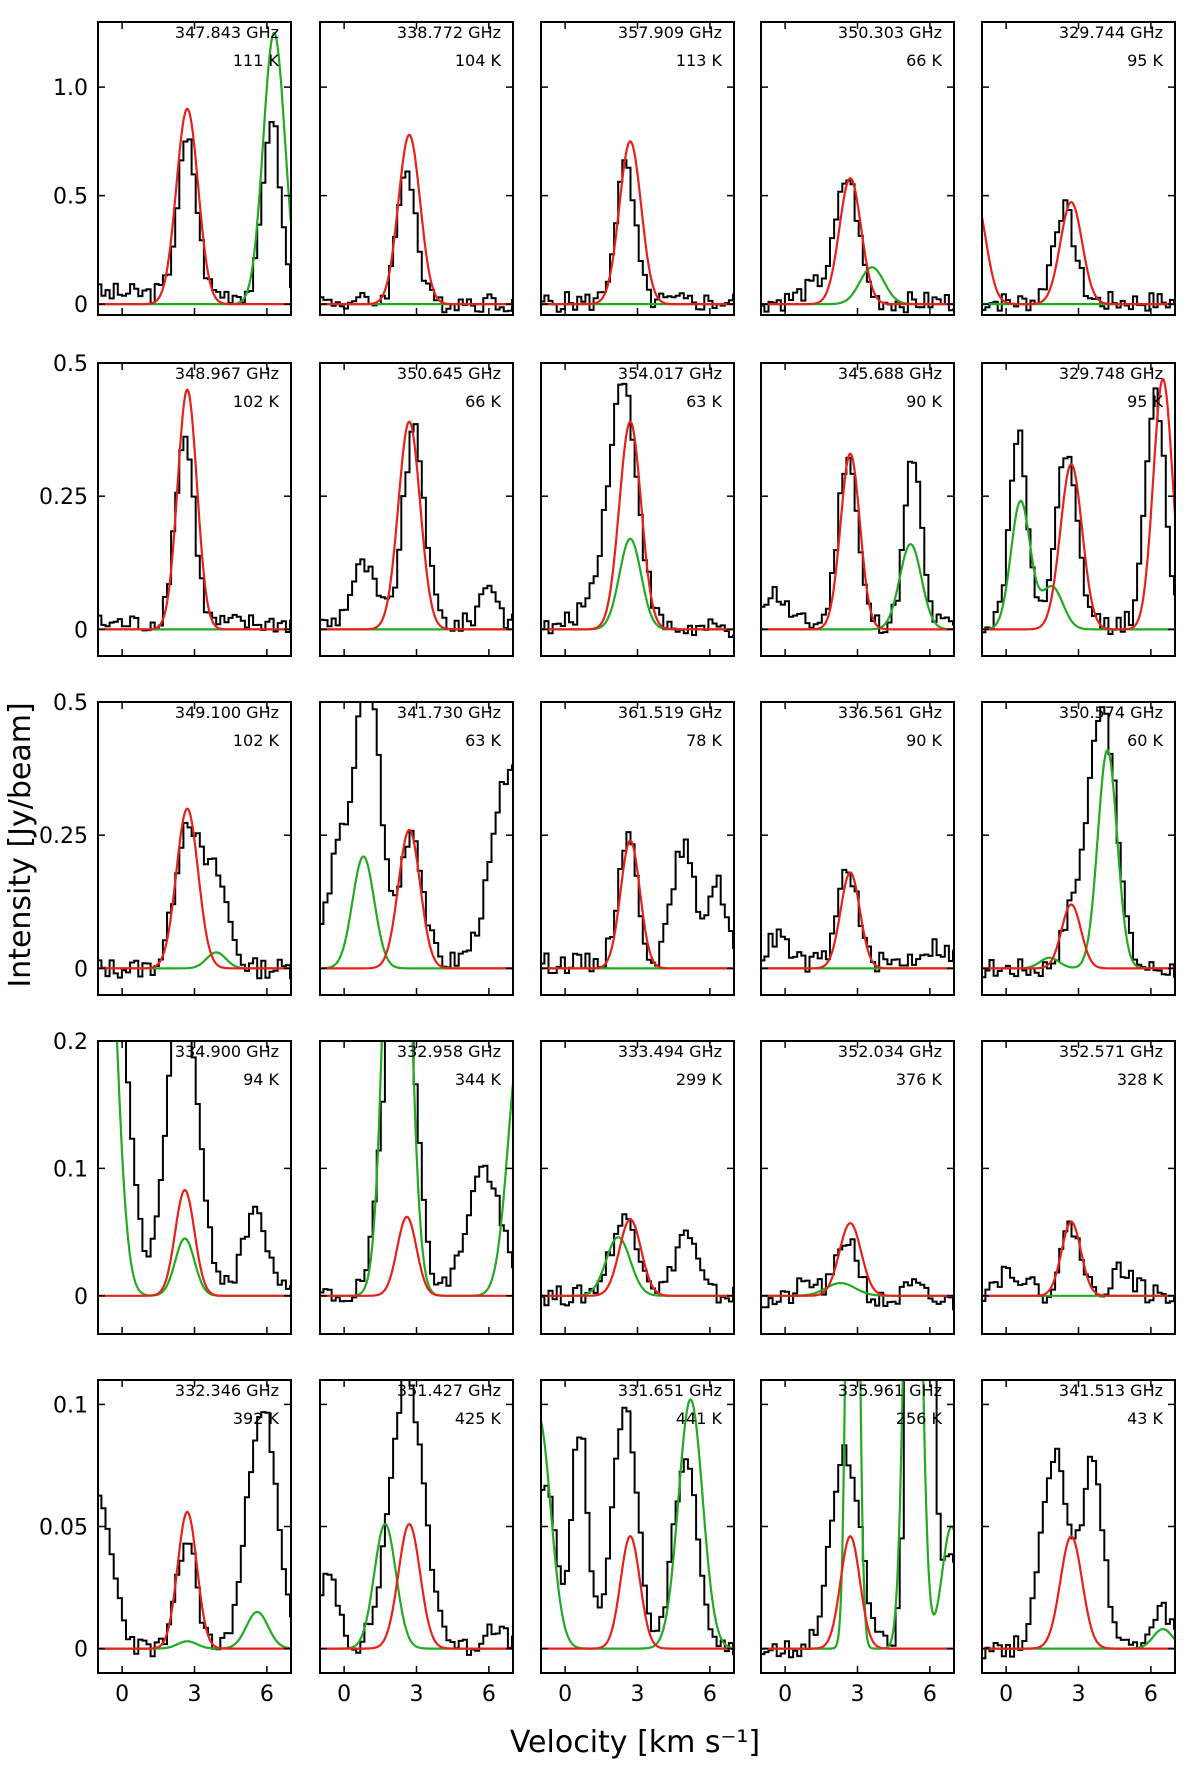 The image size is (1200, 1766). What do you see at coordinates (483, 740) in the screenshot?
I see `energy-label: 63 K` at bounding box center [483, 740].